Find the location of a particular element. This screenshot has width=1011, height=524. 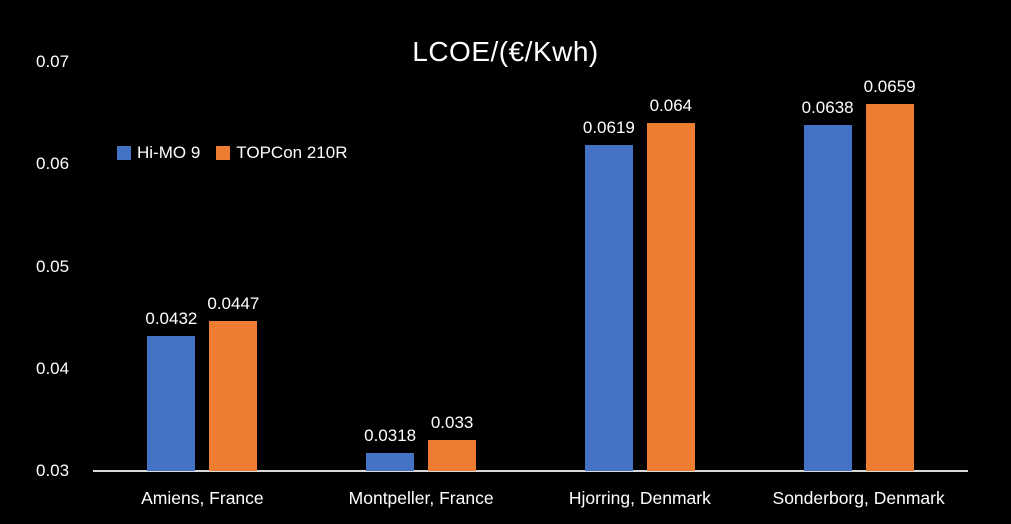

legend: Hi-MO 9 TOPCon 210R is located at coordinates (232, 153).